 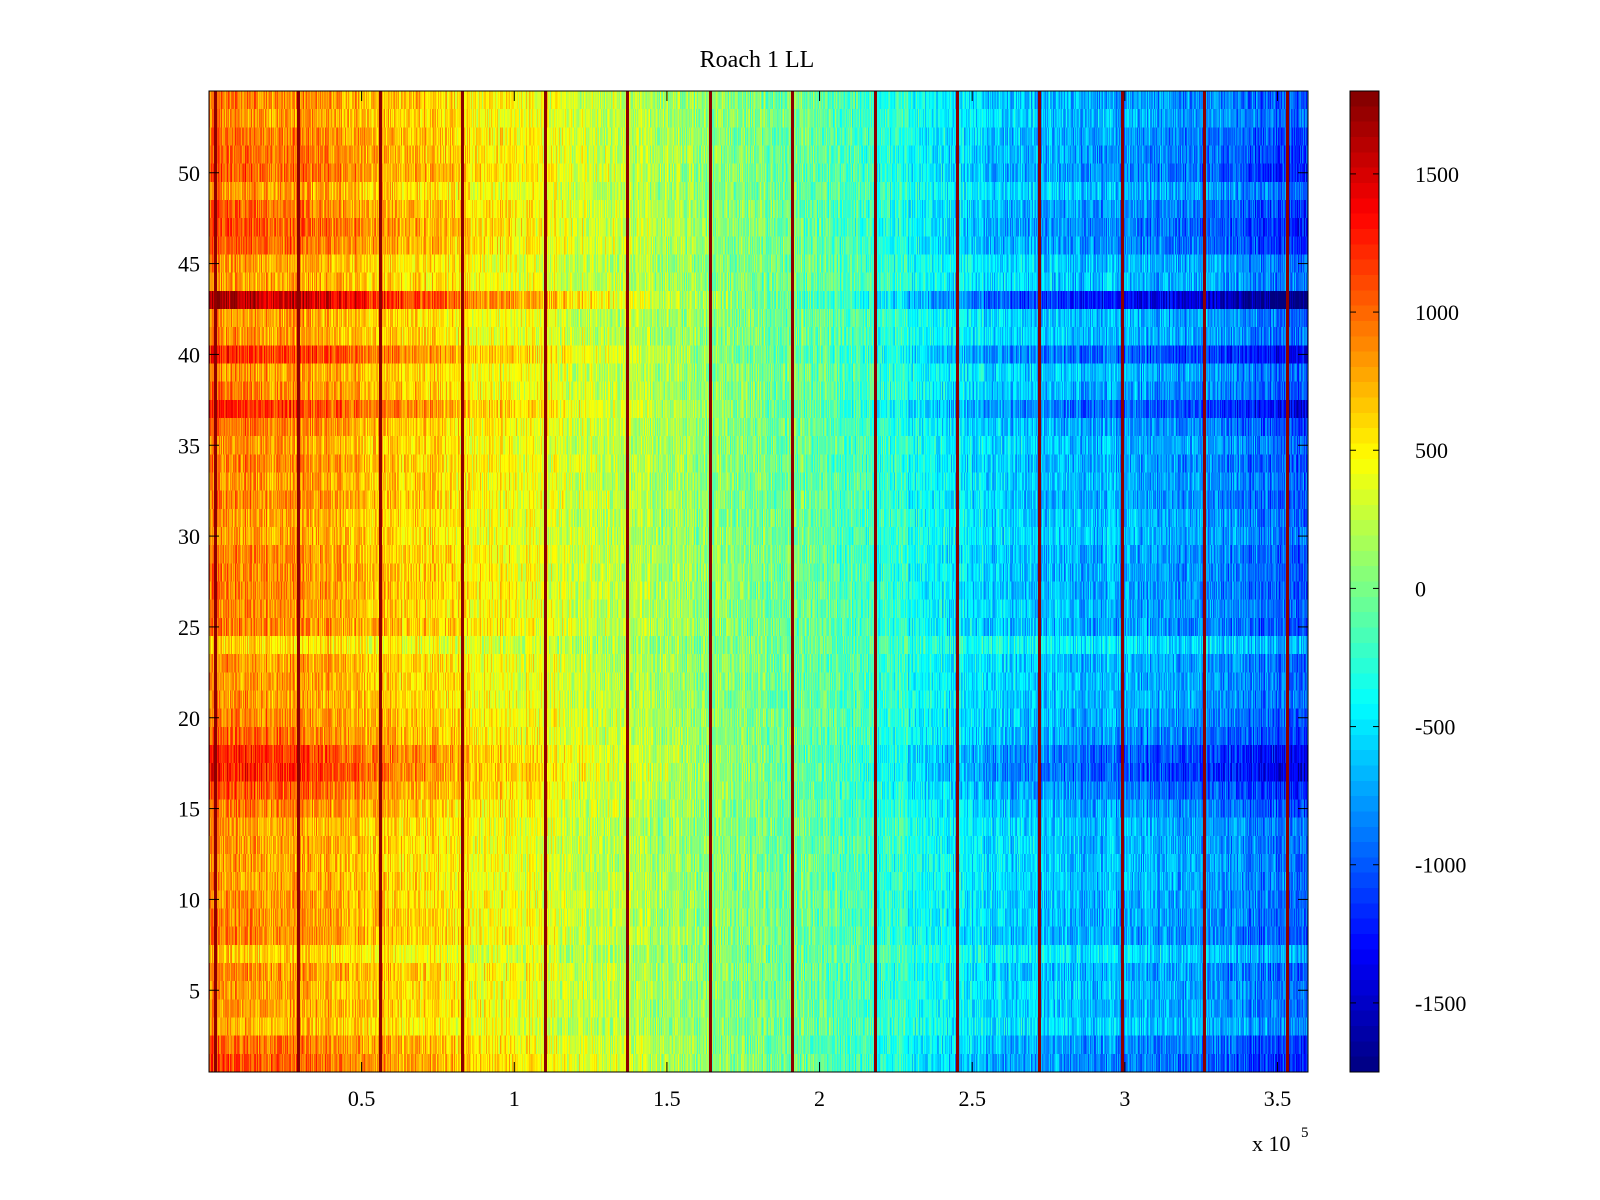 I want to click on x-multiplier: x 10 5, so click(x=1280, y=1140).